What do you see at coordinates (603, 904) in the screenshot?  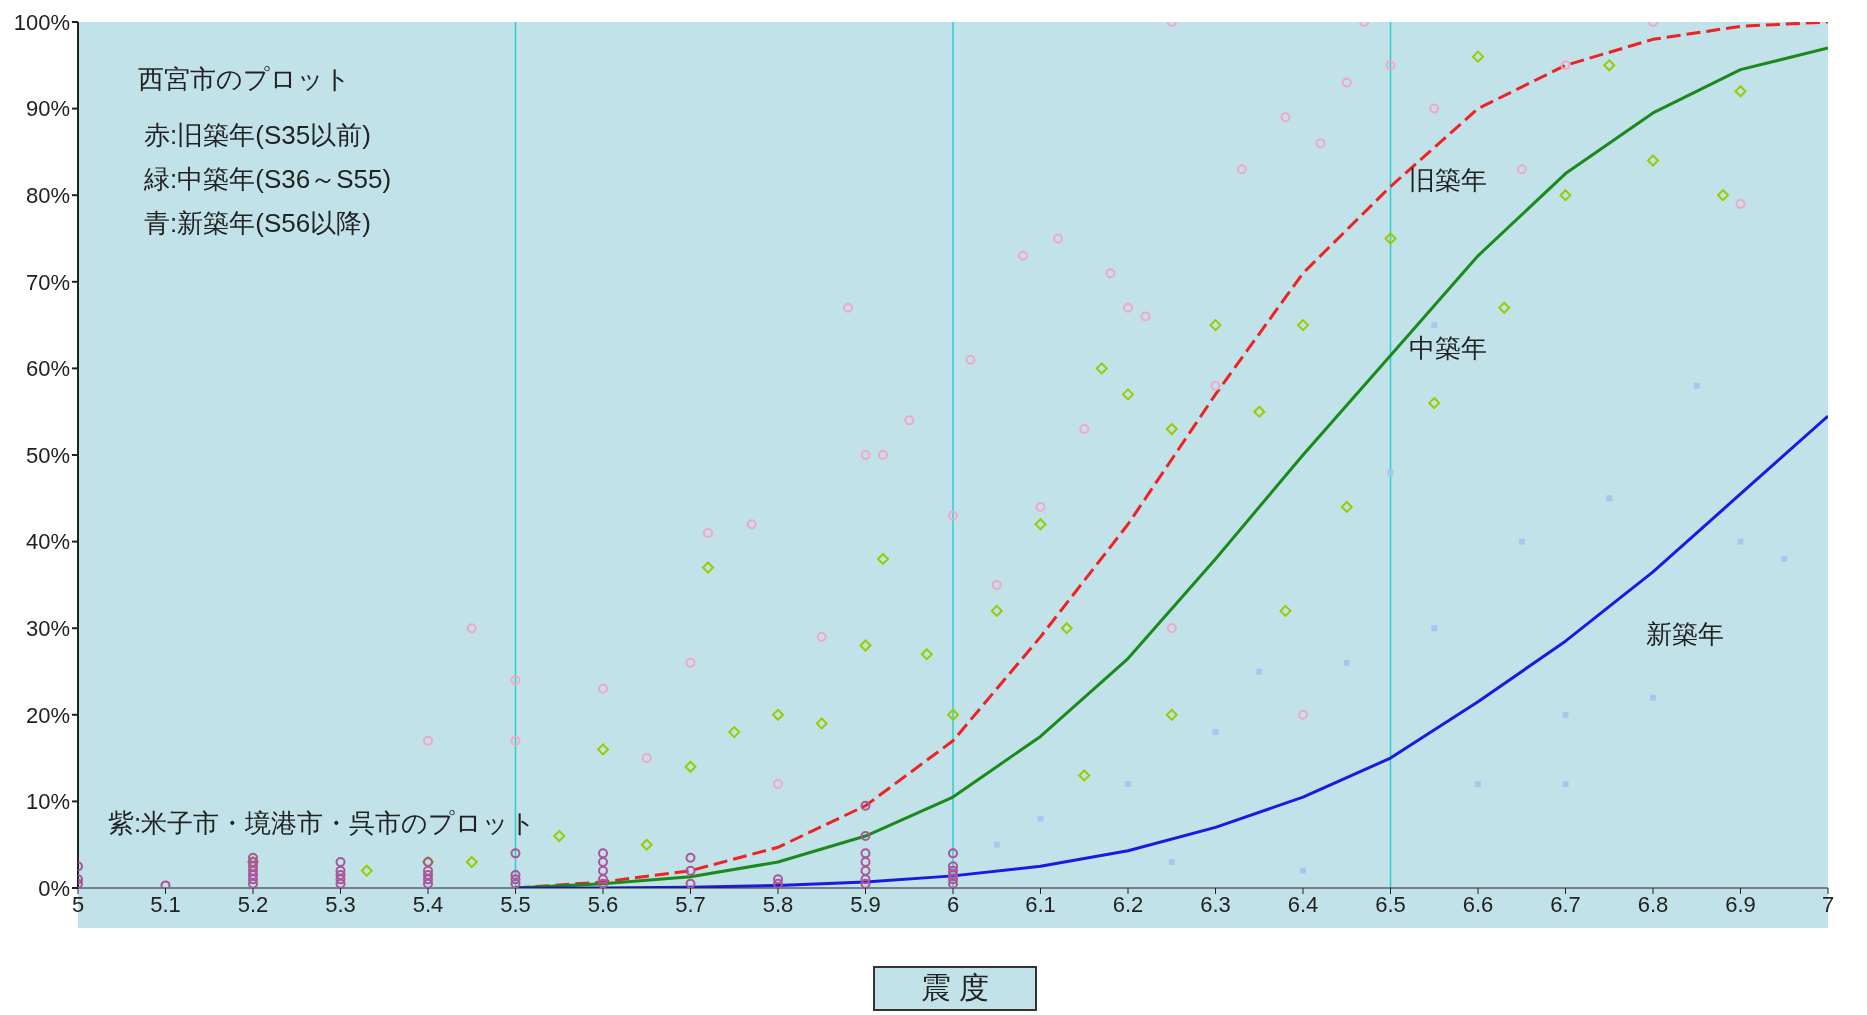 I see `x-tick-label: 5.6` at bounding box center [603, 904].